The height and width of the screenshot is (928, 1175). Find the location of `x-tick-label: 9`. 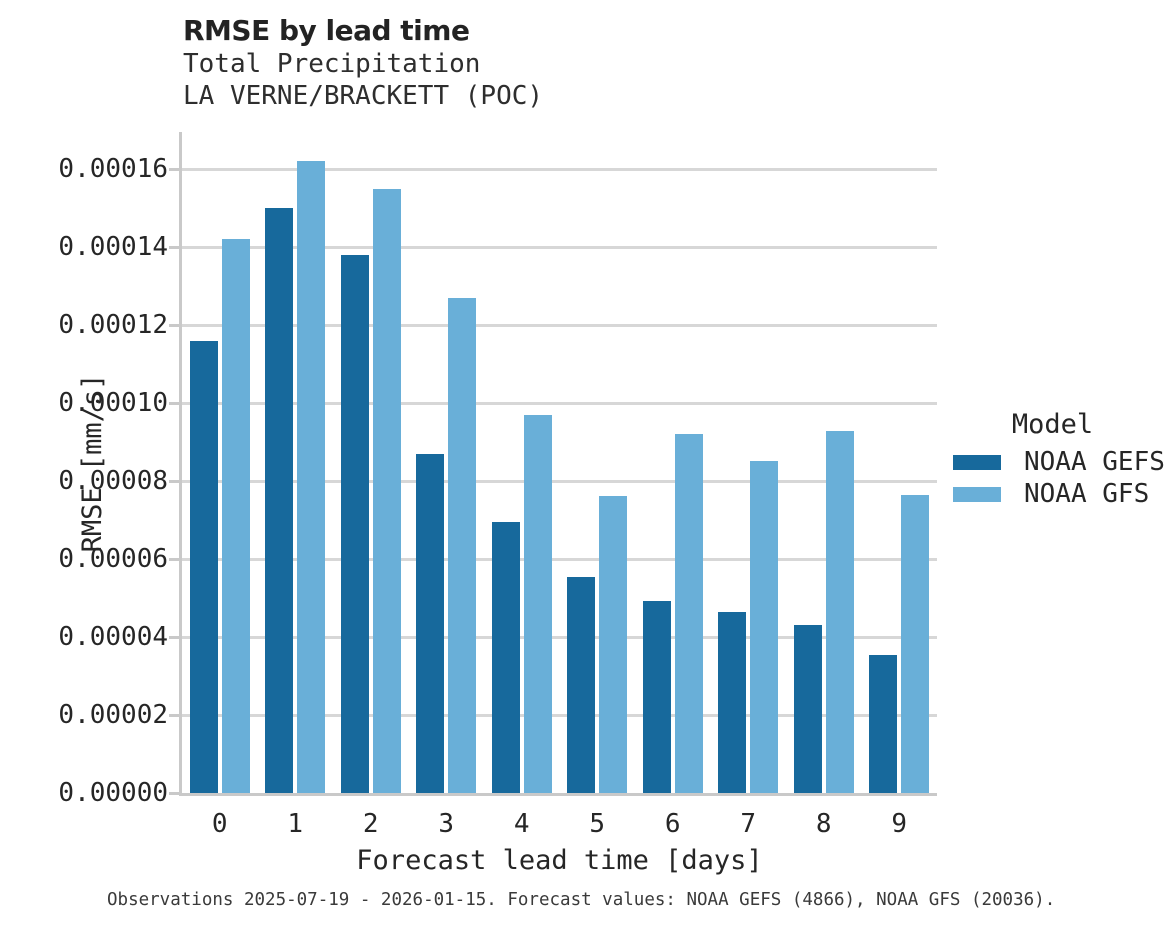

x-tick-label: 9 is located at coordinates (899, 824).